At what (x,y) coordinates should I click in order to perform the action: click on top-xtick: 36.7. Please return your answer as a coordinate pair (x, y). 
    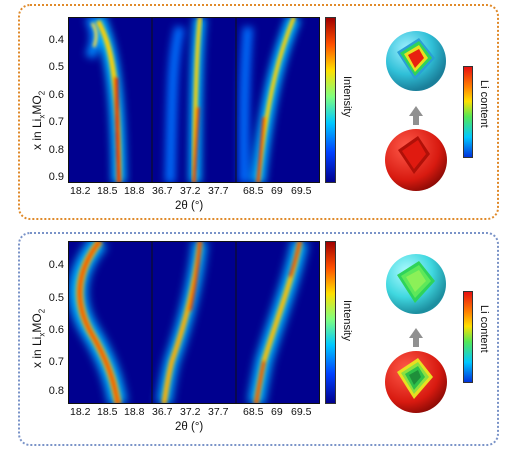
    Looking at the image, I should click on (162, 191).